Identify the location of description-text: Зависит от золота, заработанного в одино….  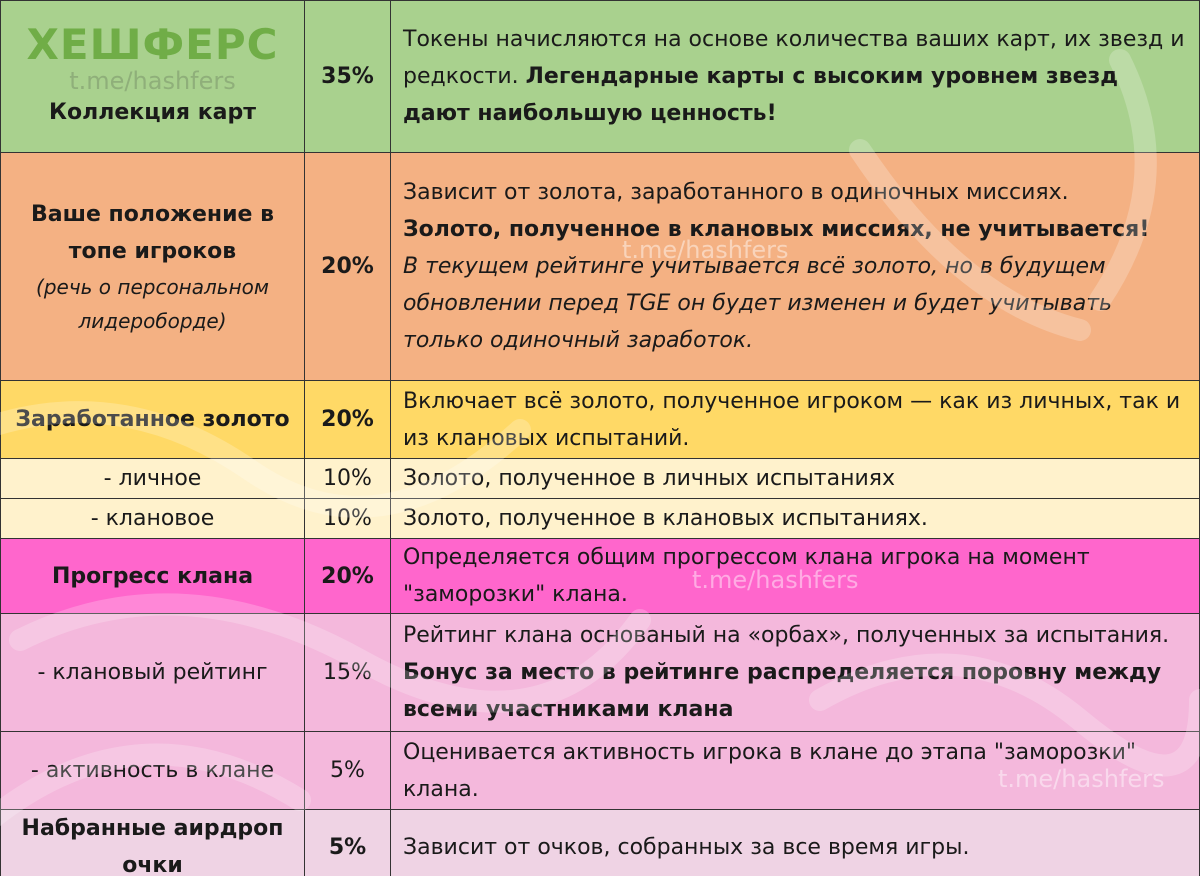
(736, 192).